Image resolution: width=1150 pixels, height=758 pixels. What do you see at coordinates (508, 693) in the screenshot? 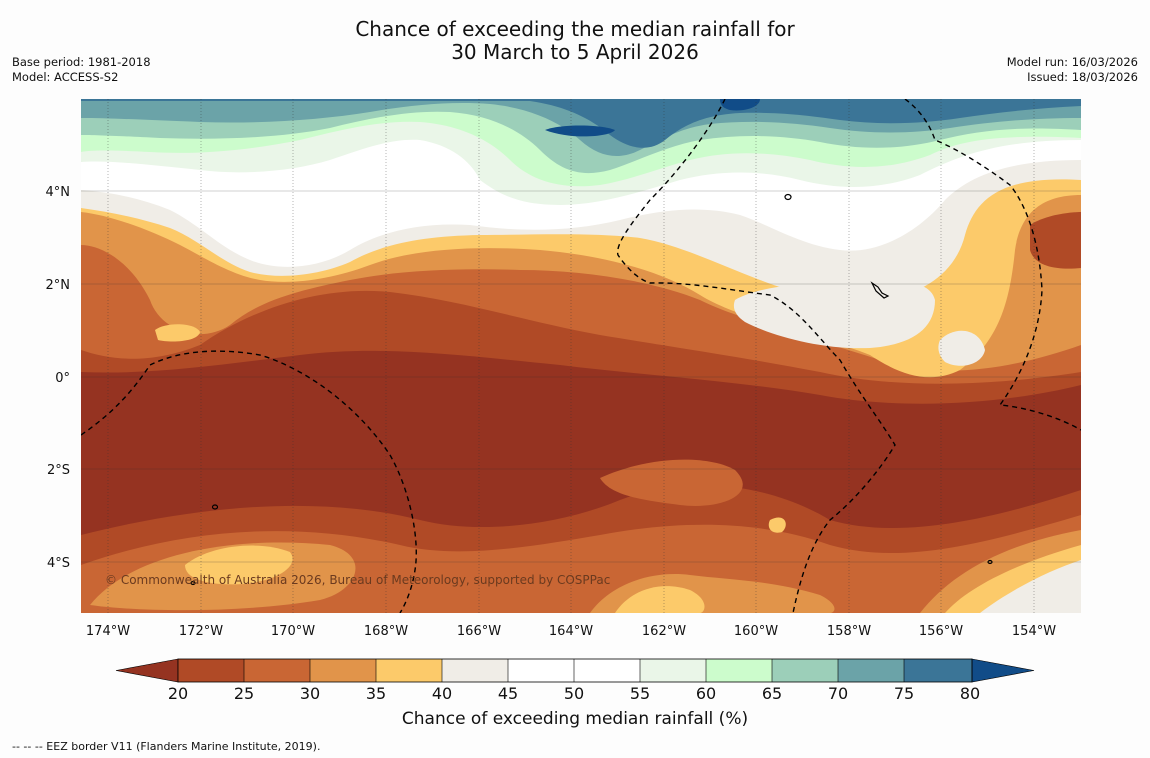
I see `colorbar-tick-45: 45` at bounding box center [508, 693].